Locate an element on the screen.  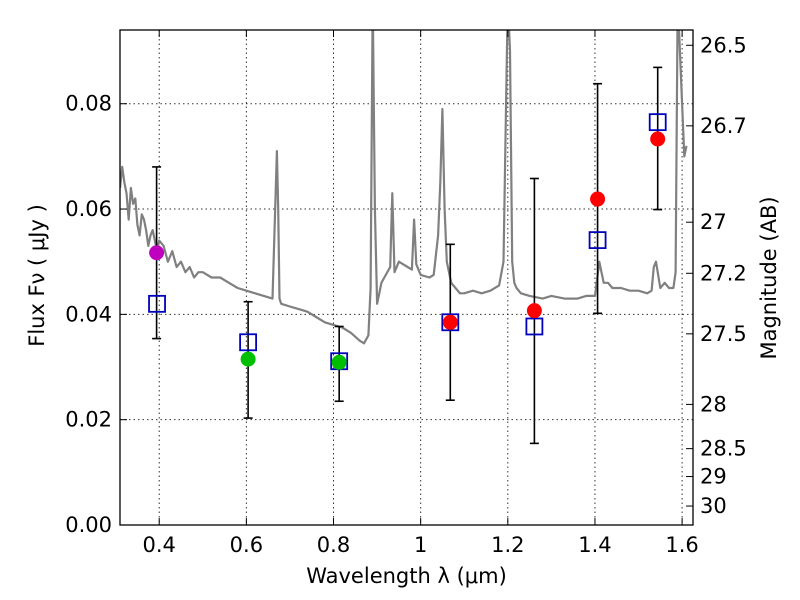
mag-tick-label: 26.7 is located at coordinates (723, 126).